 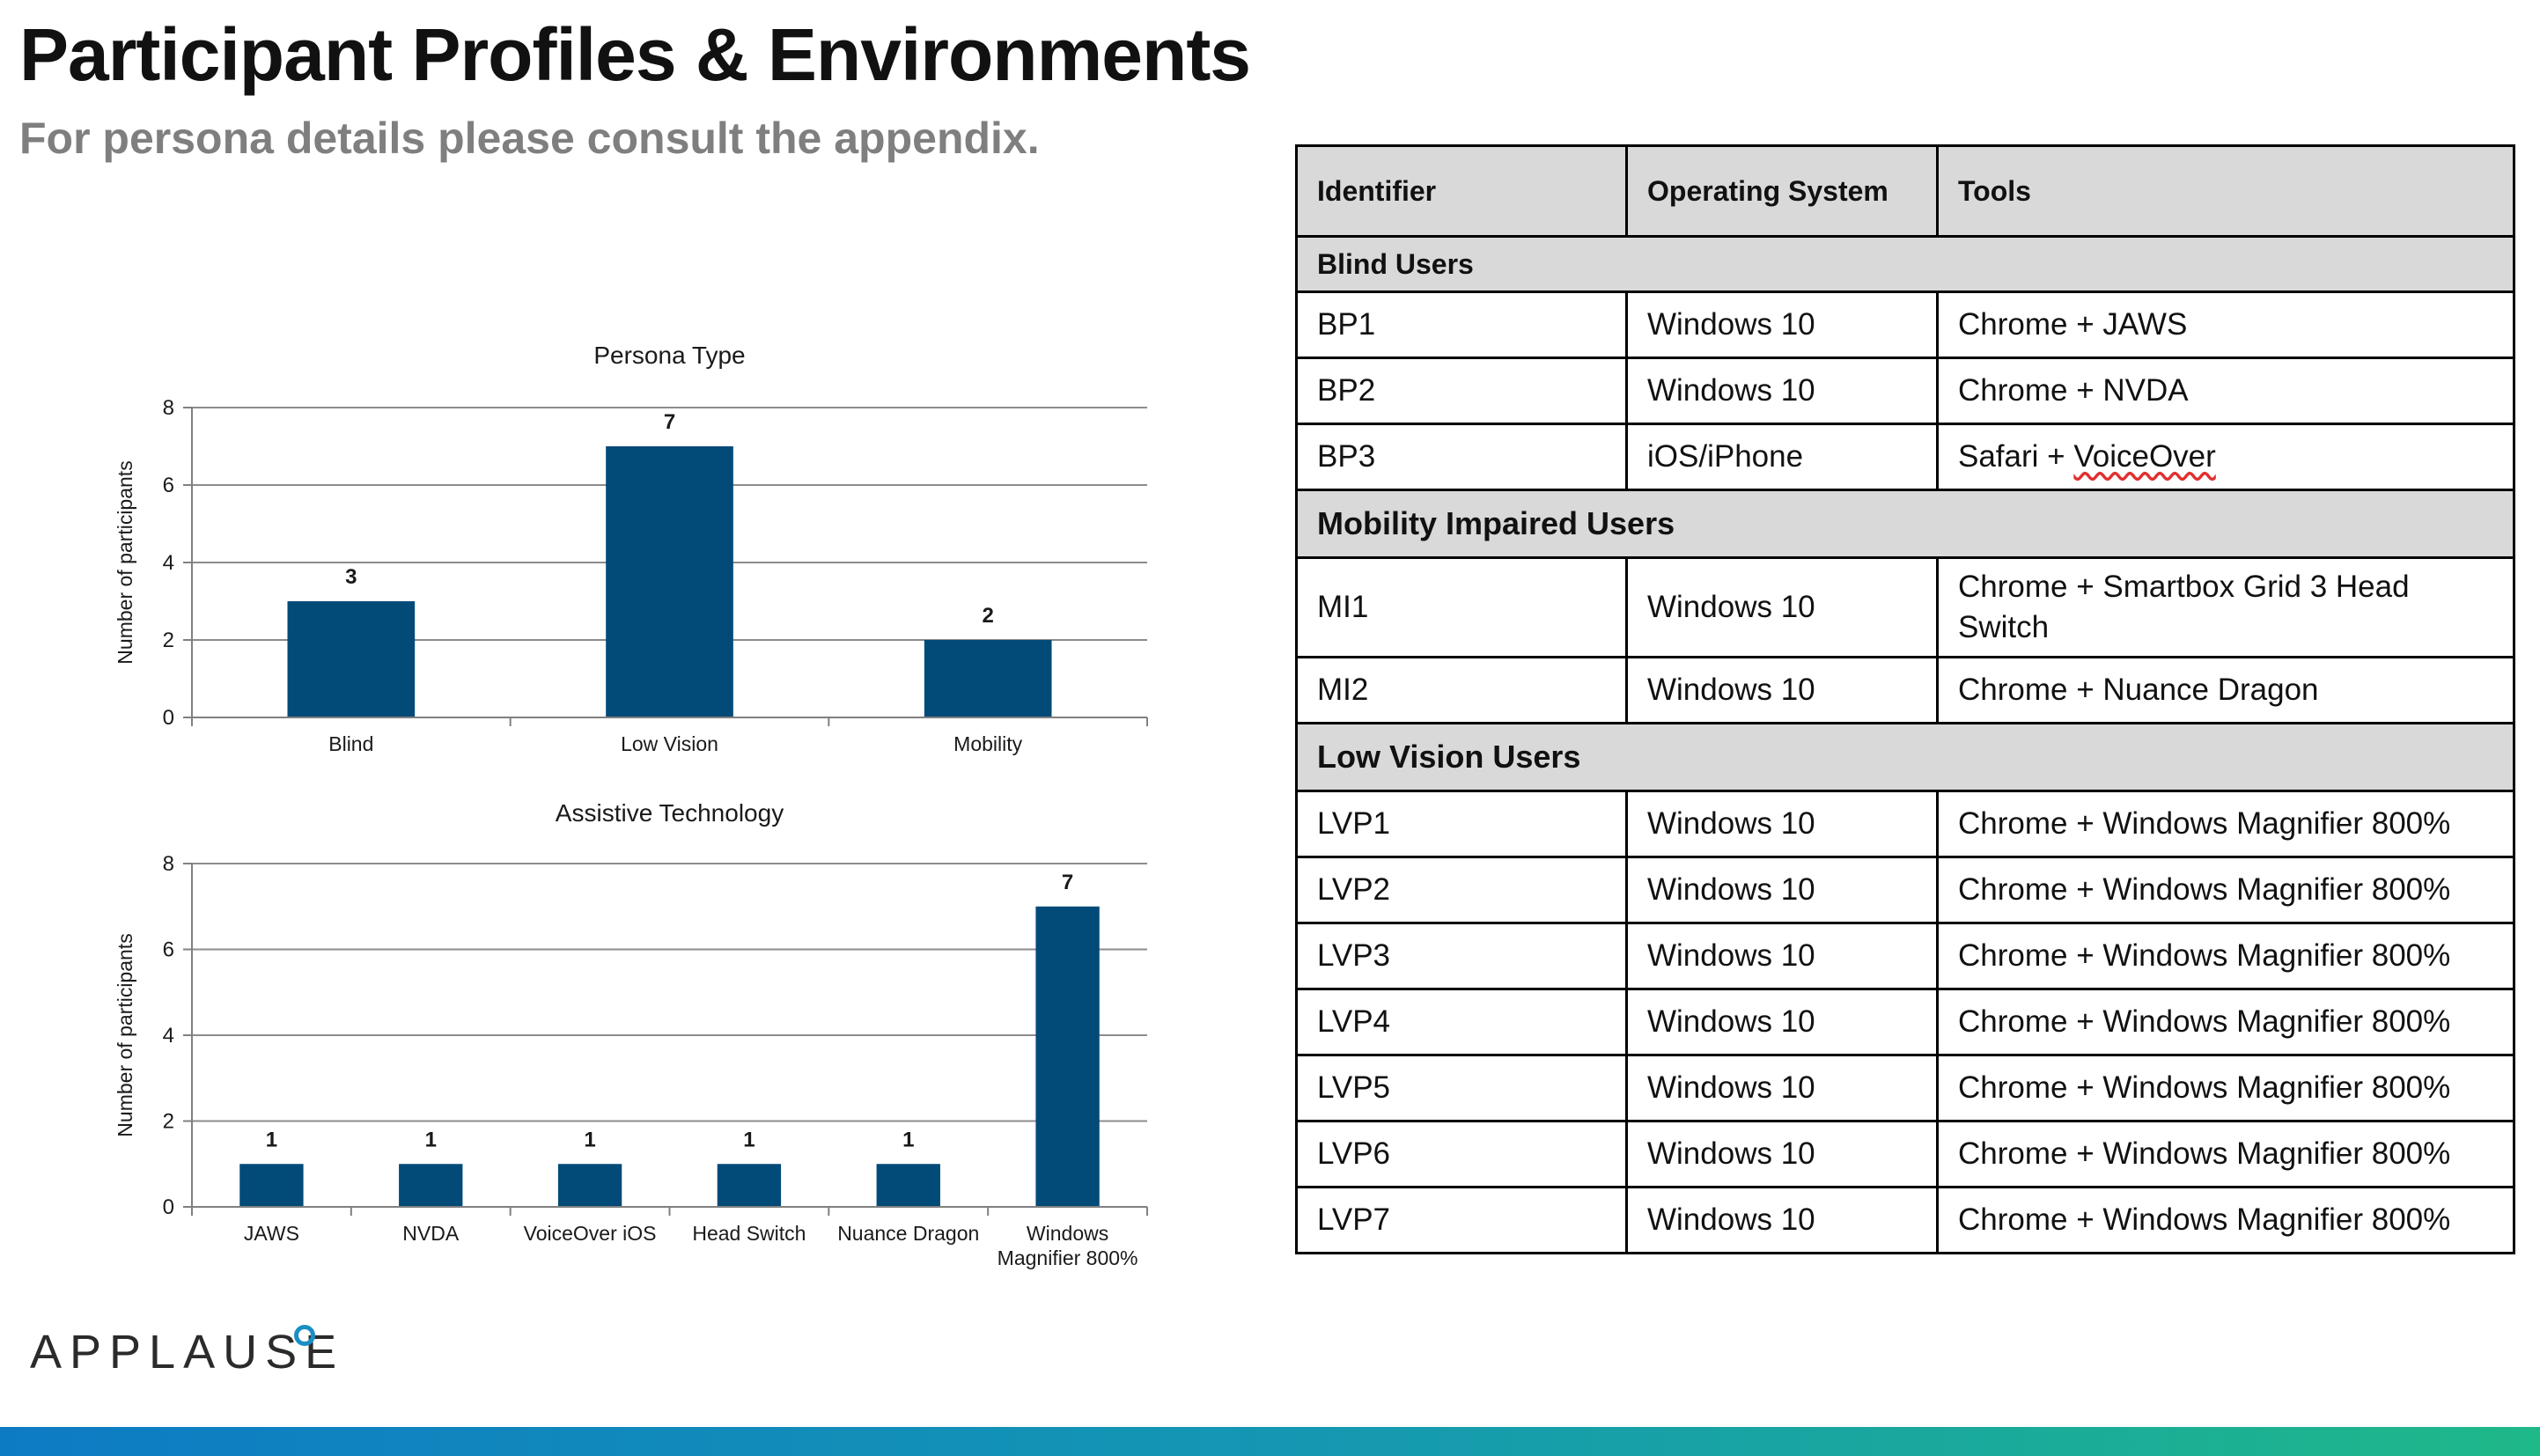 What do you see at coordinates (271, 1233) in the screenshot?
I see `x-tick-label: JAWS` at bounding box center [271, 1233].